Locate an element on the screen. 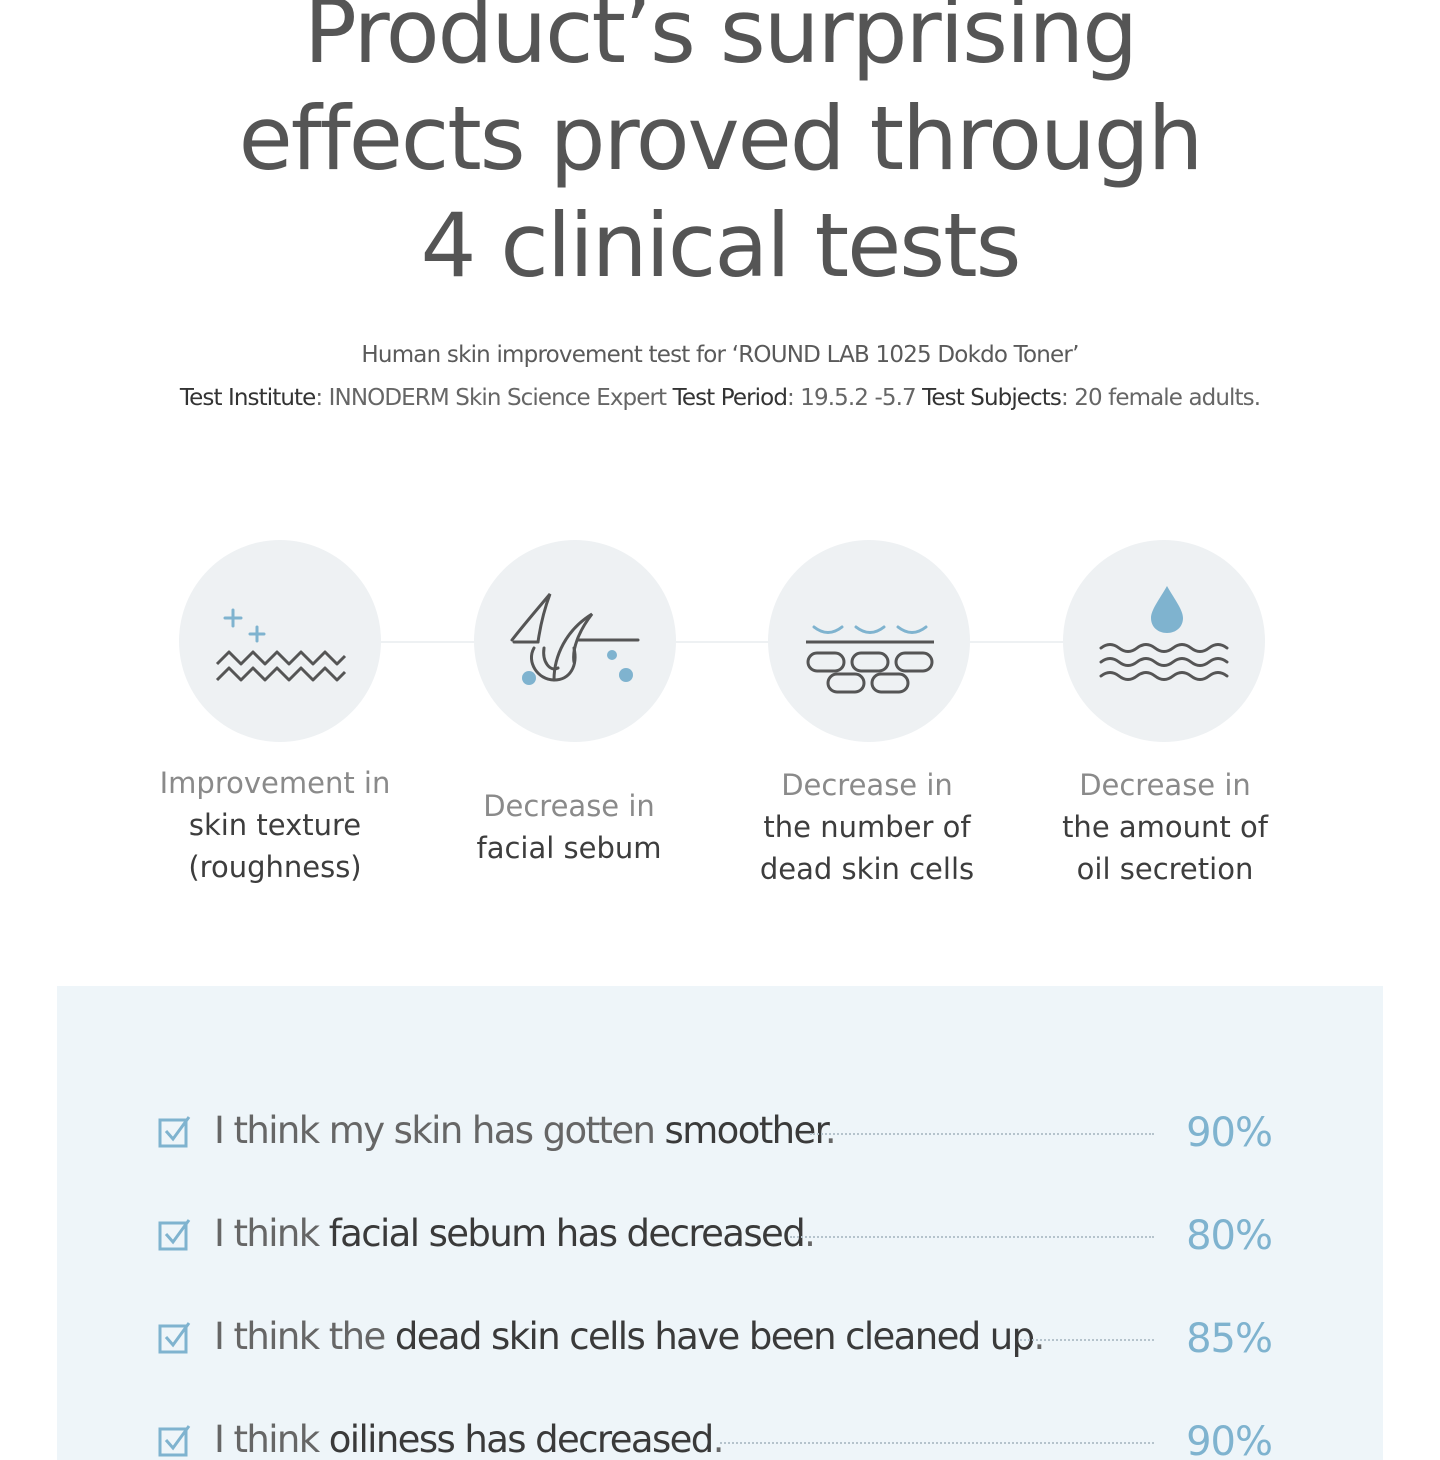 The image size is (1440, 1460). effect-circle-oil-secretion is located at coordinates (1164, 641).